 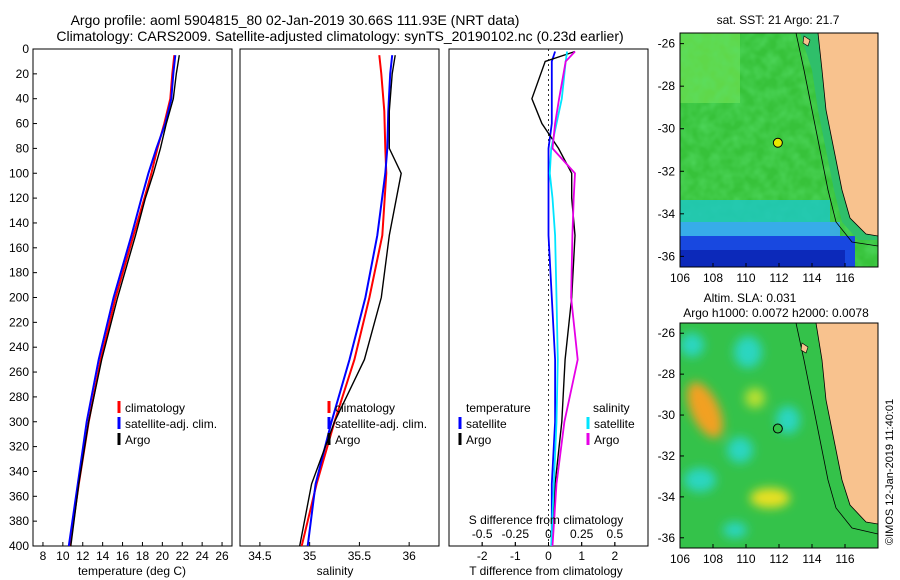 I want to click on temperature-legend: climatology satellite-adj. clim. Argo, so click(x=167, y=424).